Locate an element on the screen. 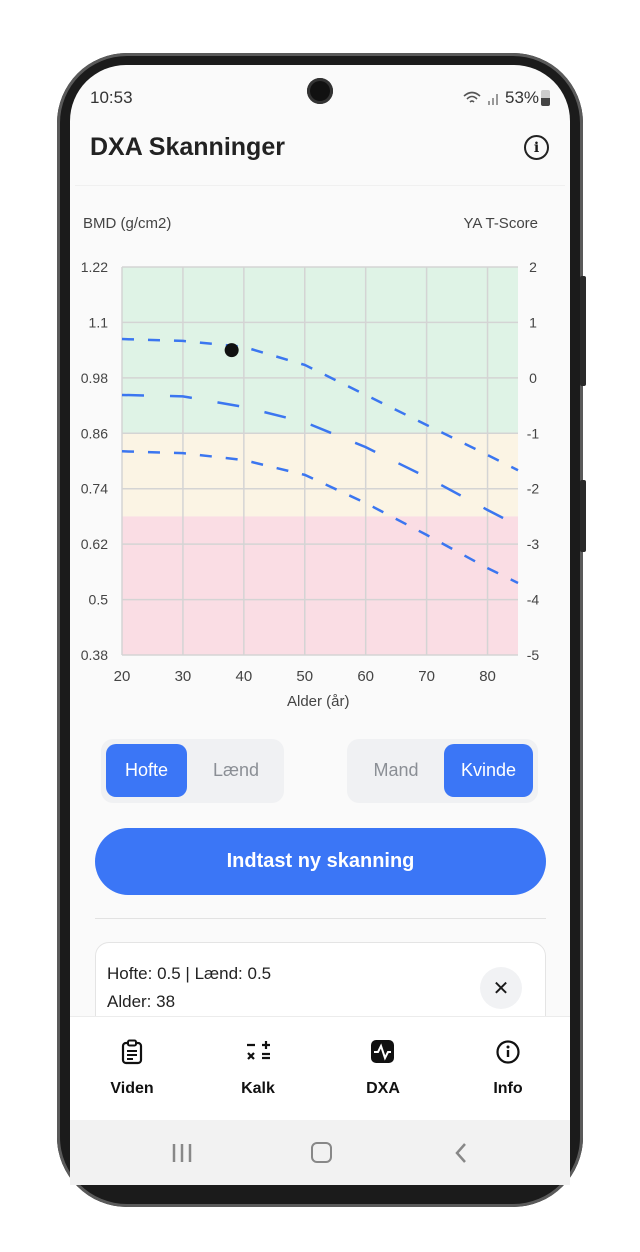 The width and height of the screenshot is (640, 1252). battery-percent: 53% is located at coordinates (522, 97).